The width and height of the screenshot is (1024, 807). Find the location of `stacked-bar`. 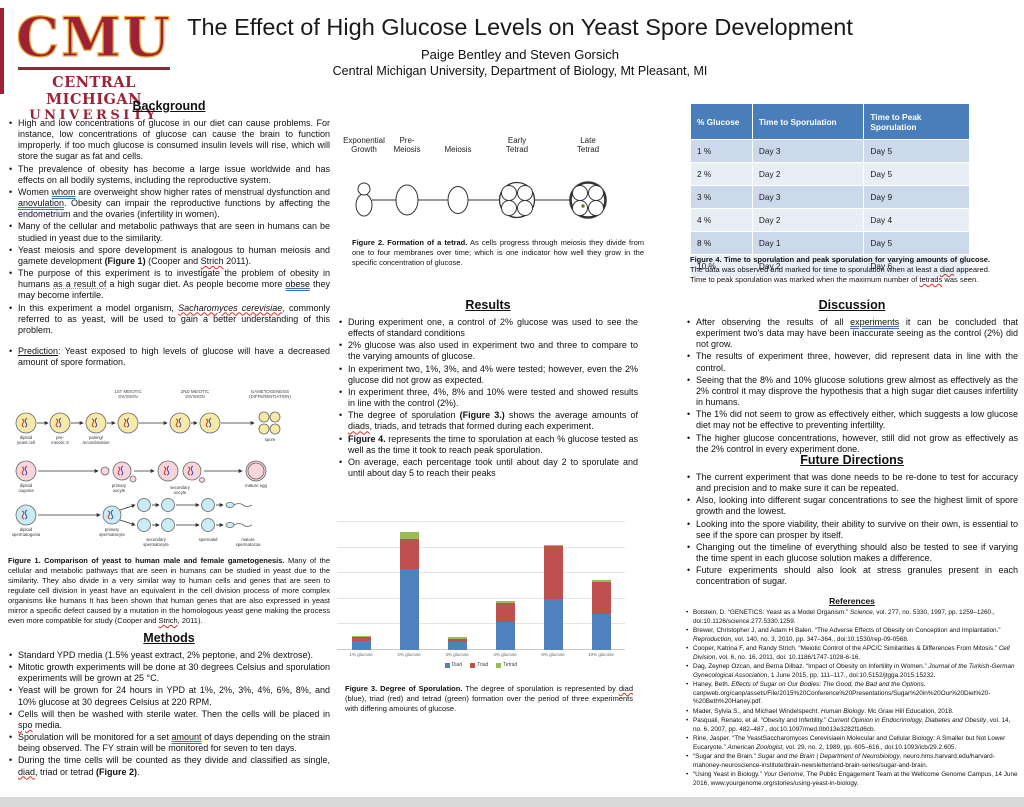

stacked-bar is located at coordinates (505, 625).